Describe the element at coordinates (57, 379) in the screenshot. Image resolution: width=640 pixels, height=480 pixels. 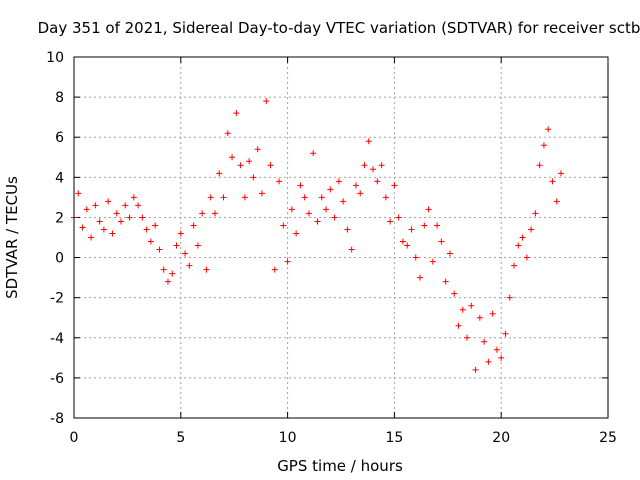
I see `y-tick-label: -6` at that location.